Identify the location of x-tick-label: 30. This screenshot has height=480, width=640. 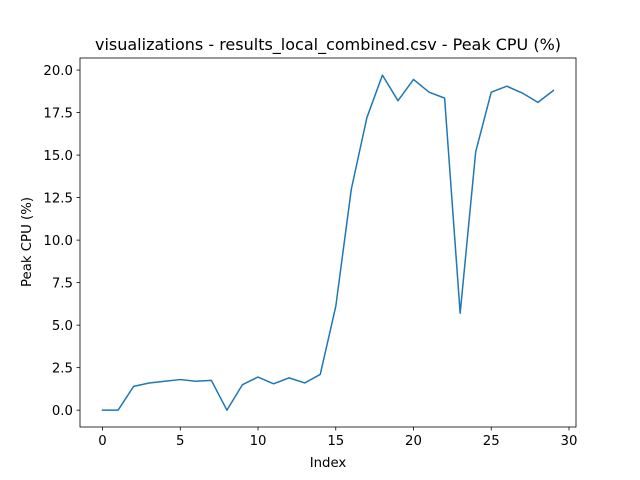
(569, 441).